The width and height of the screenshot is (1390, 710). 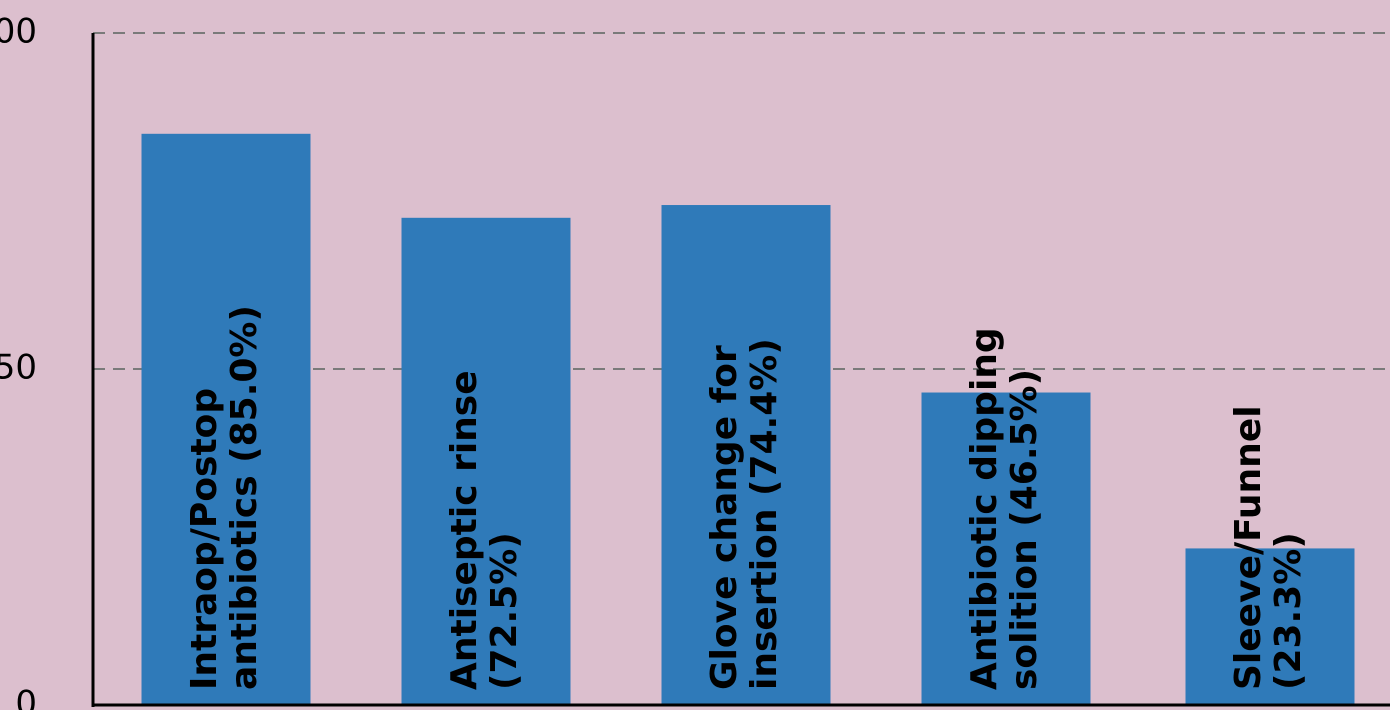 I want to click on bar-label-2: Glove change for insertion (74.4%), so click(x=744, y=514).